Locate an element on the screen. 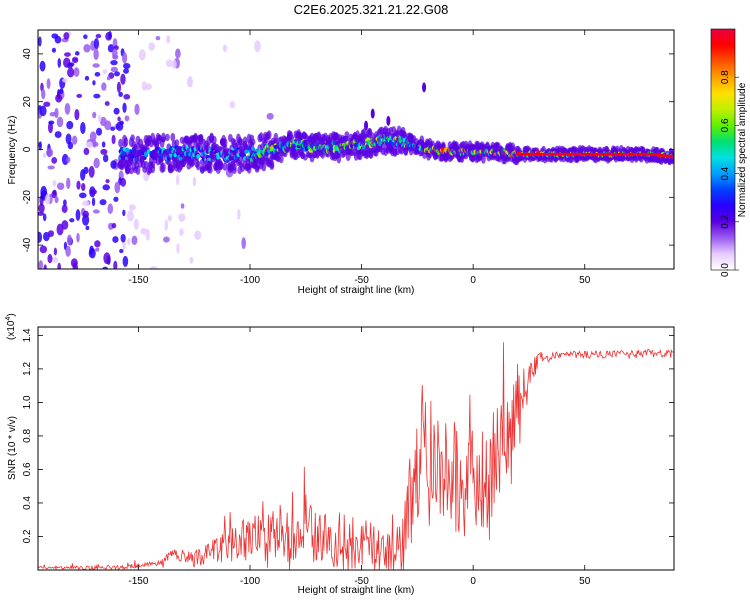 The width and height of the screenshot is (750, 605). snr-y-tick-label: 0.2 is located at coordinates (27, 536).